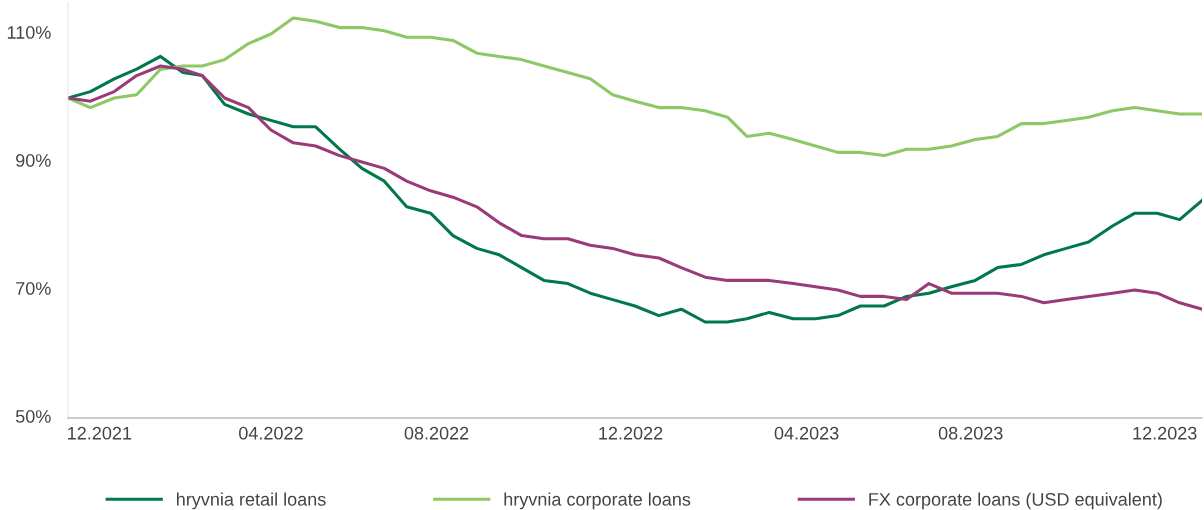 This screenshot has height=510, width=1204. I want to click on x-tick-label: 04.2022, so click(271, 433).